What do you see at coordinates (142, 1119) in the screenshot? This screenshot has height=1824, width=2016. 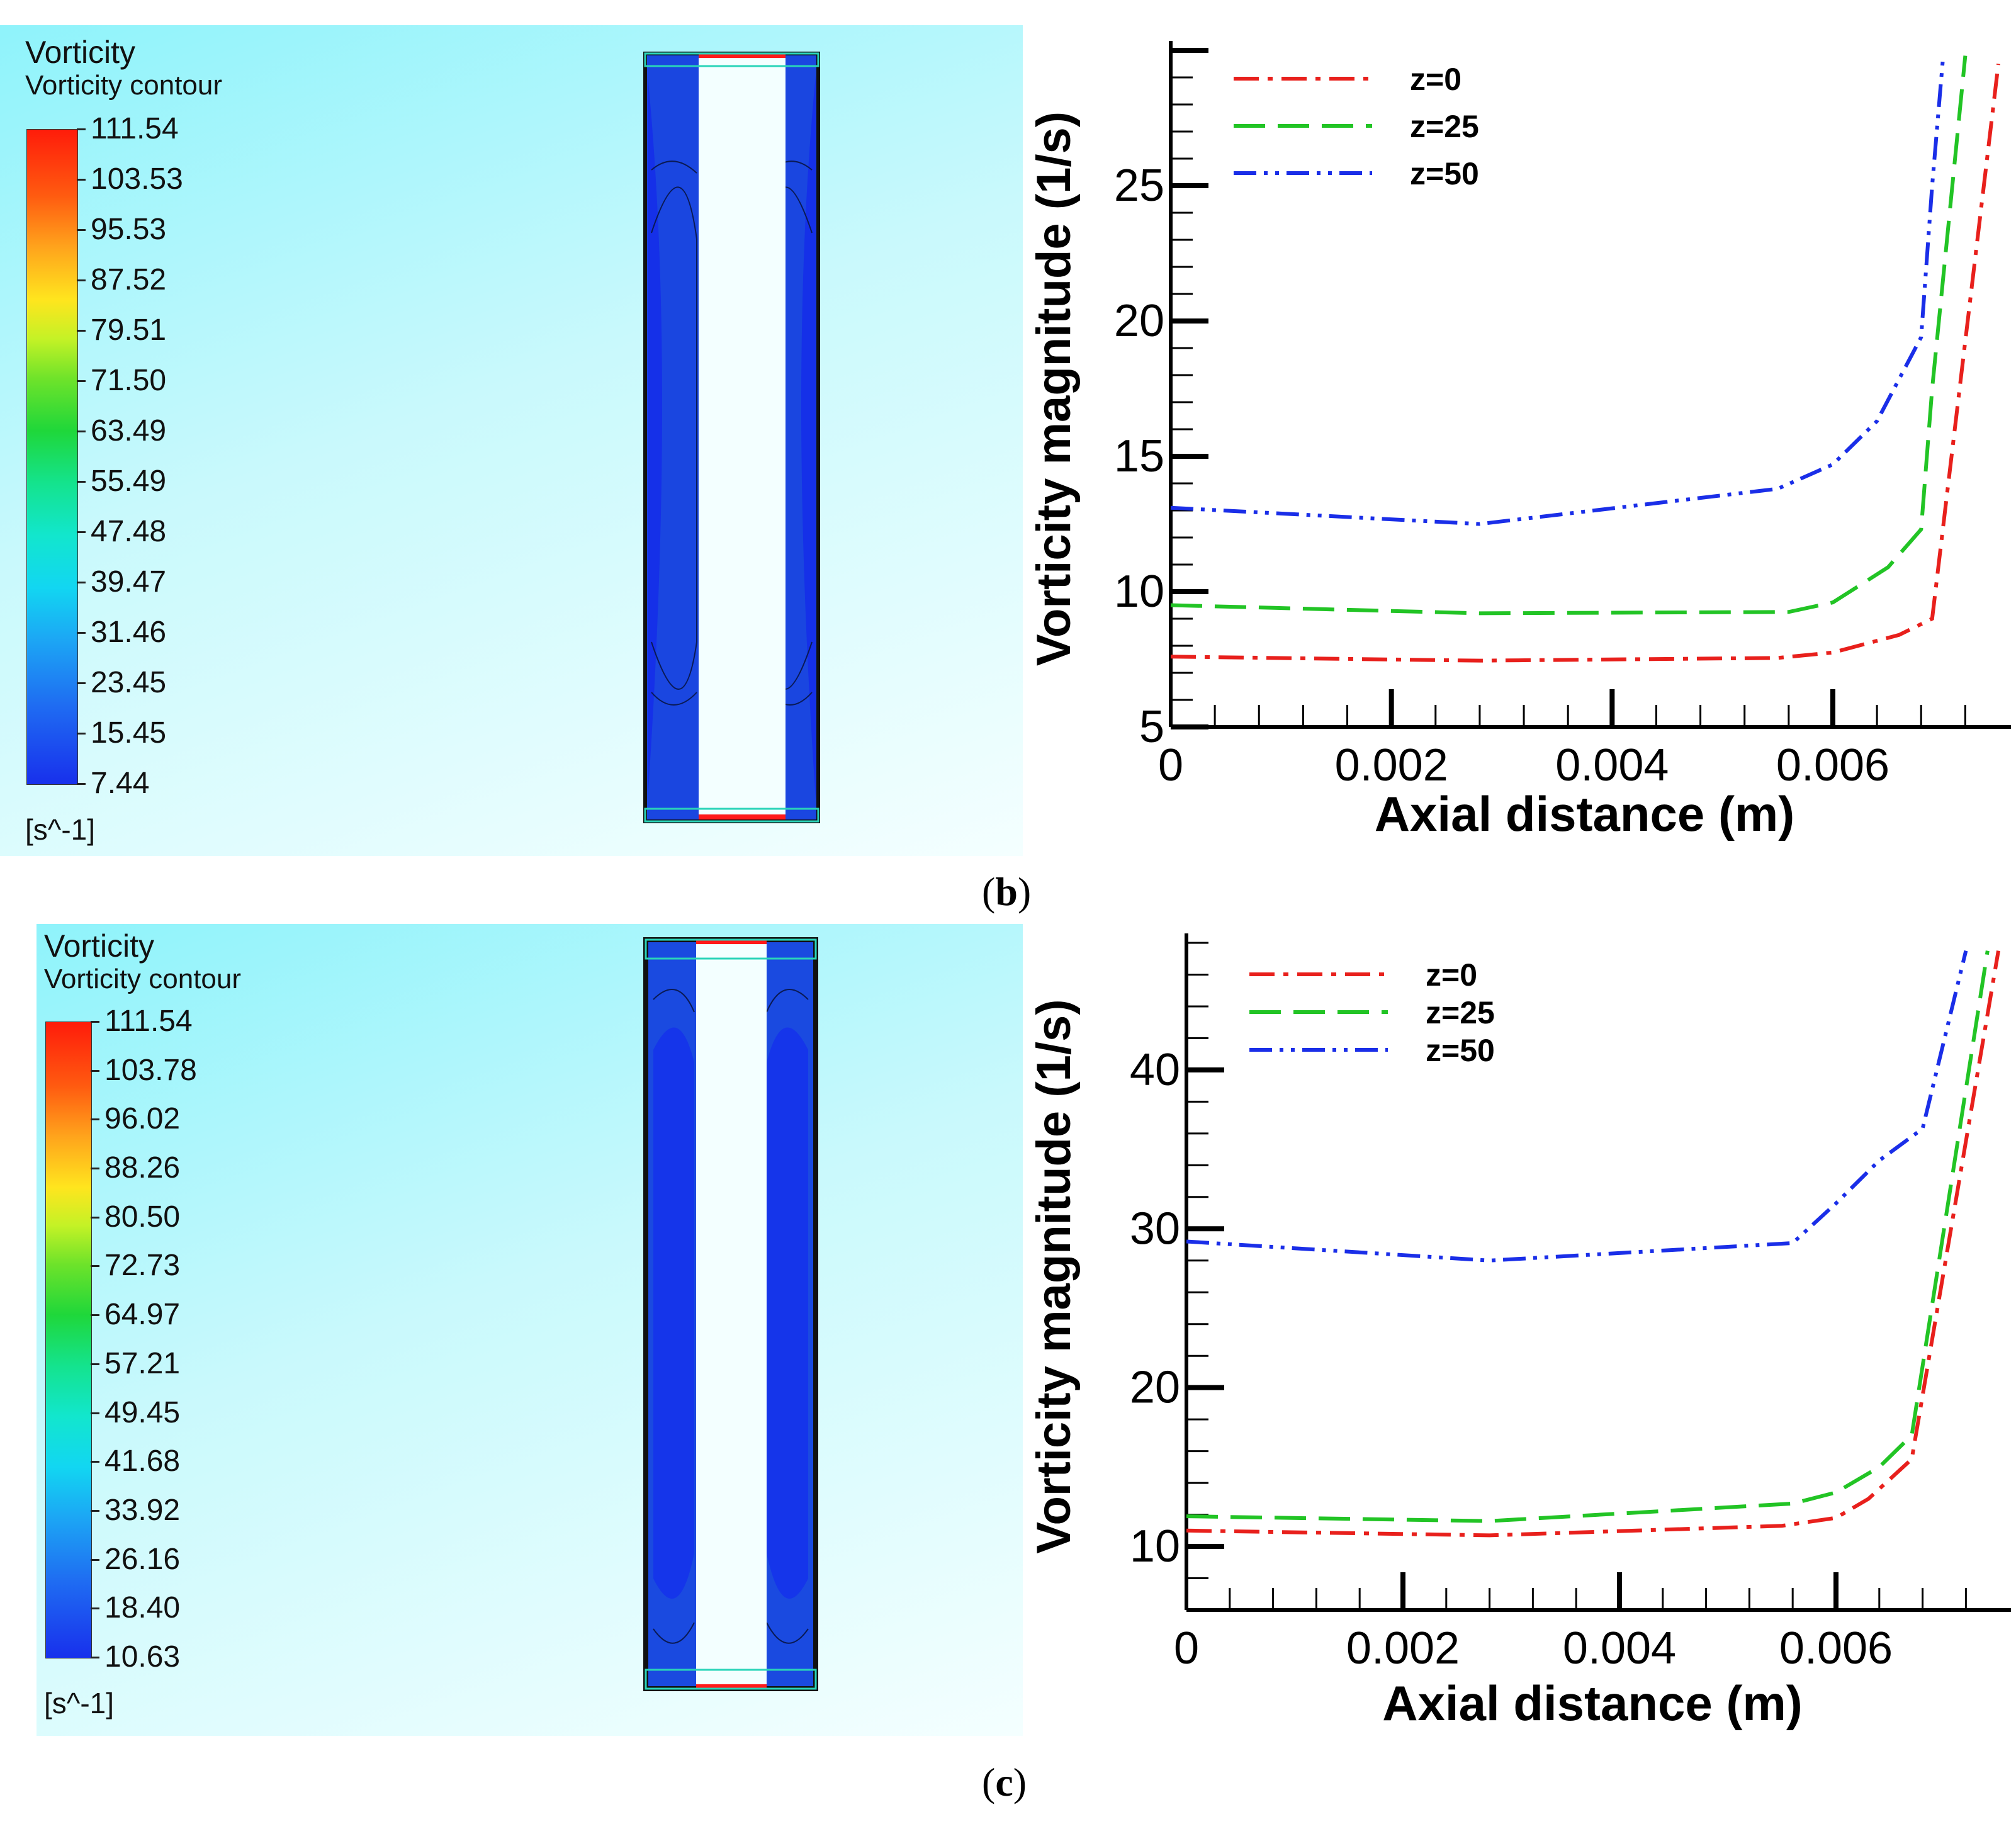 I see `colorbar-tick-label: 96.02` at bounding box center [142, 1119].